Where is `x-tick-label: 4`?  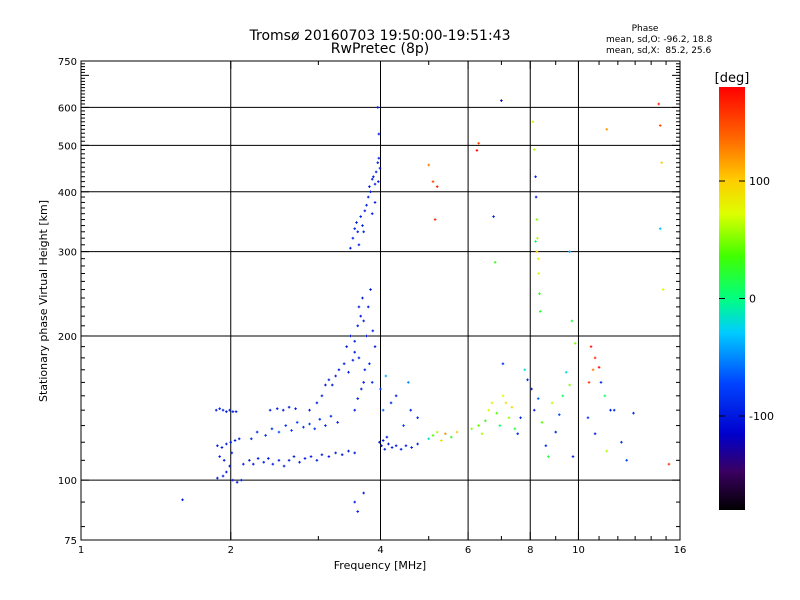 x-tick-label: 4 is located at coordinates (380, 550).